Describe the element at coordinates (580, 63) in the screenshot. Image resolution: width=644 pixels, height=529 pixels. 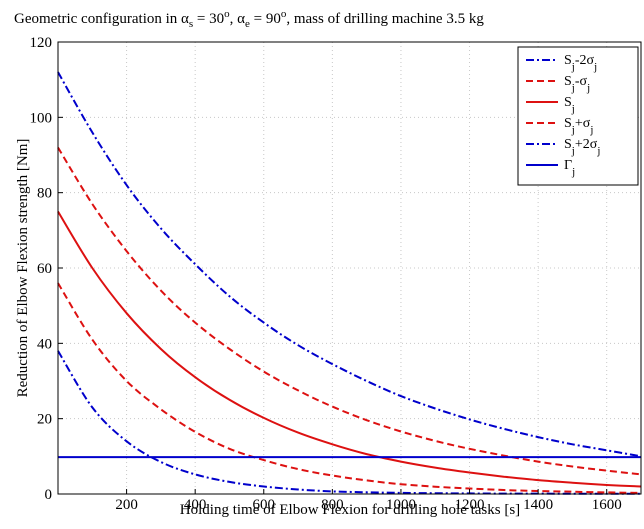
I see `legend-label-0: Sj-2σj` at that location.